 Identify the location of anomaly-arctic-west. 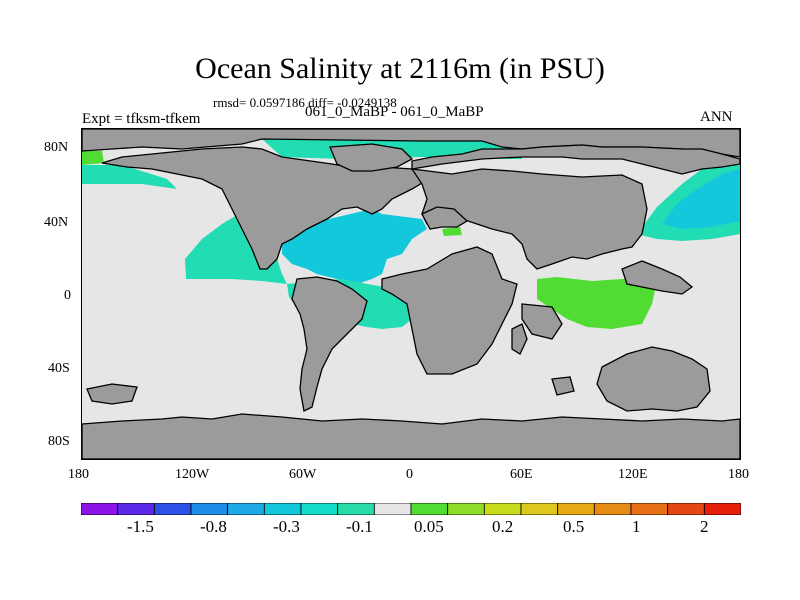
(93, 158).